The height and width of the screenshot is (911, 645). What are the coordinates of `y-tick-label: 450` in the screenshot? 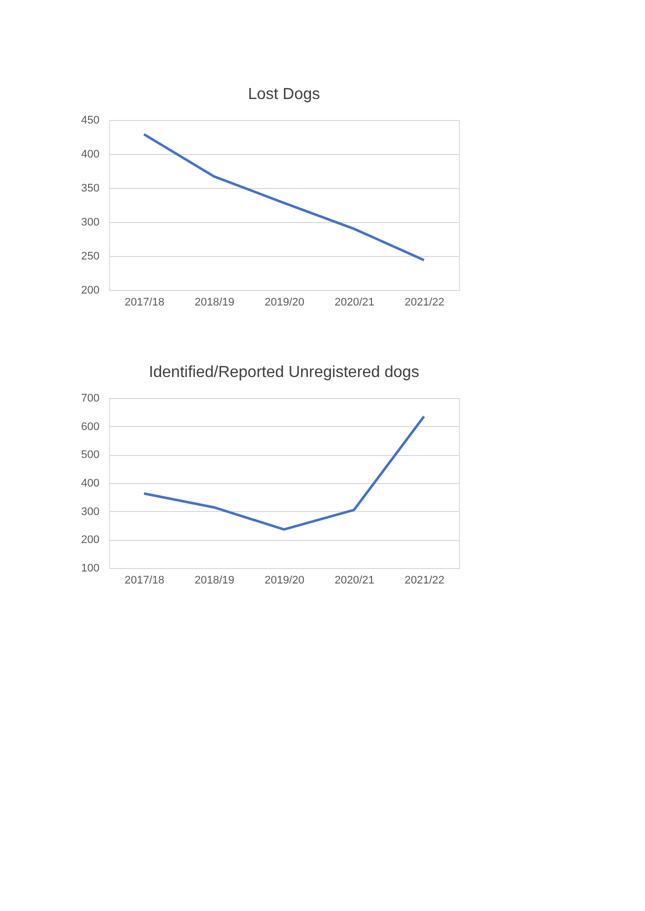 It's located at (90, 120).